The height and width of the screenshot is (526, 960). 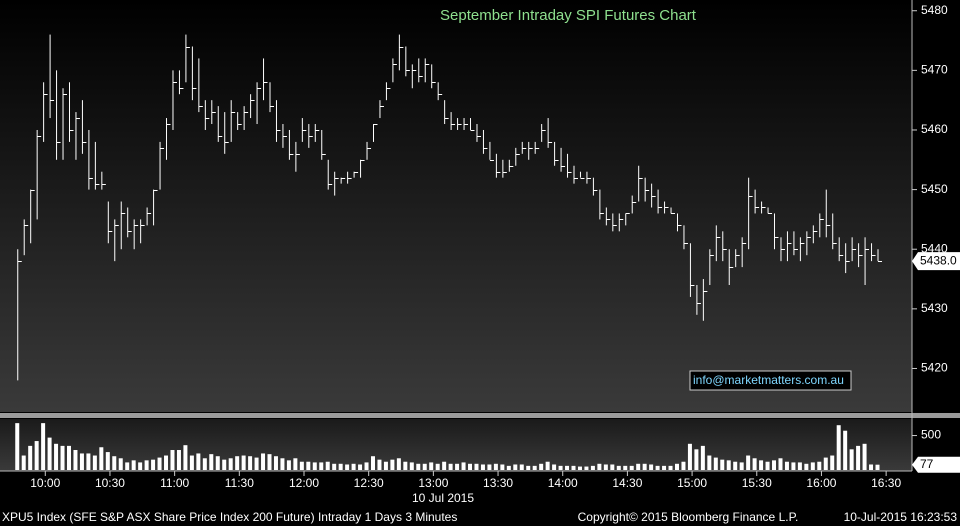 What do you see at coordinates (443, 498) in the screenshot?
I see `x-axis-label: 10 Jul 2015` at bounding box center [443, 498].